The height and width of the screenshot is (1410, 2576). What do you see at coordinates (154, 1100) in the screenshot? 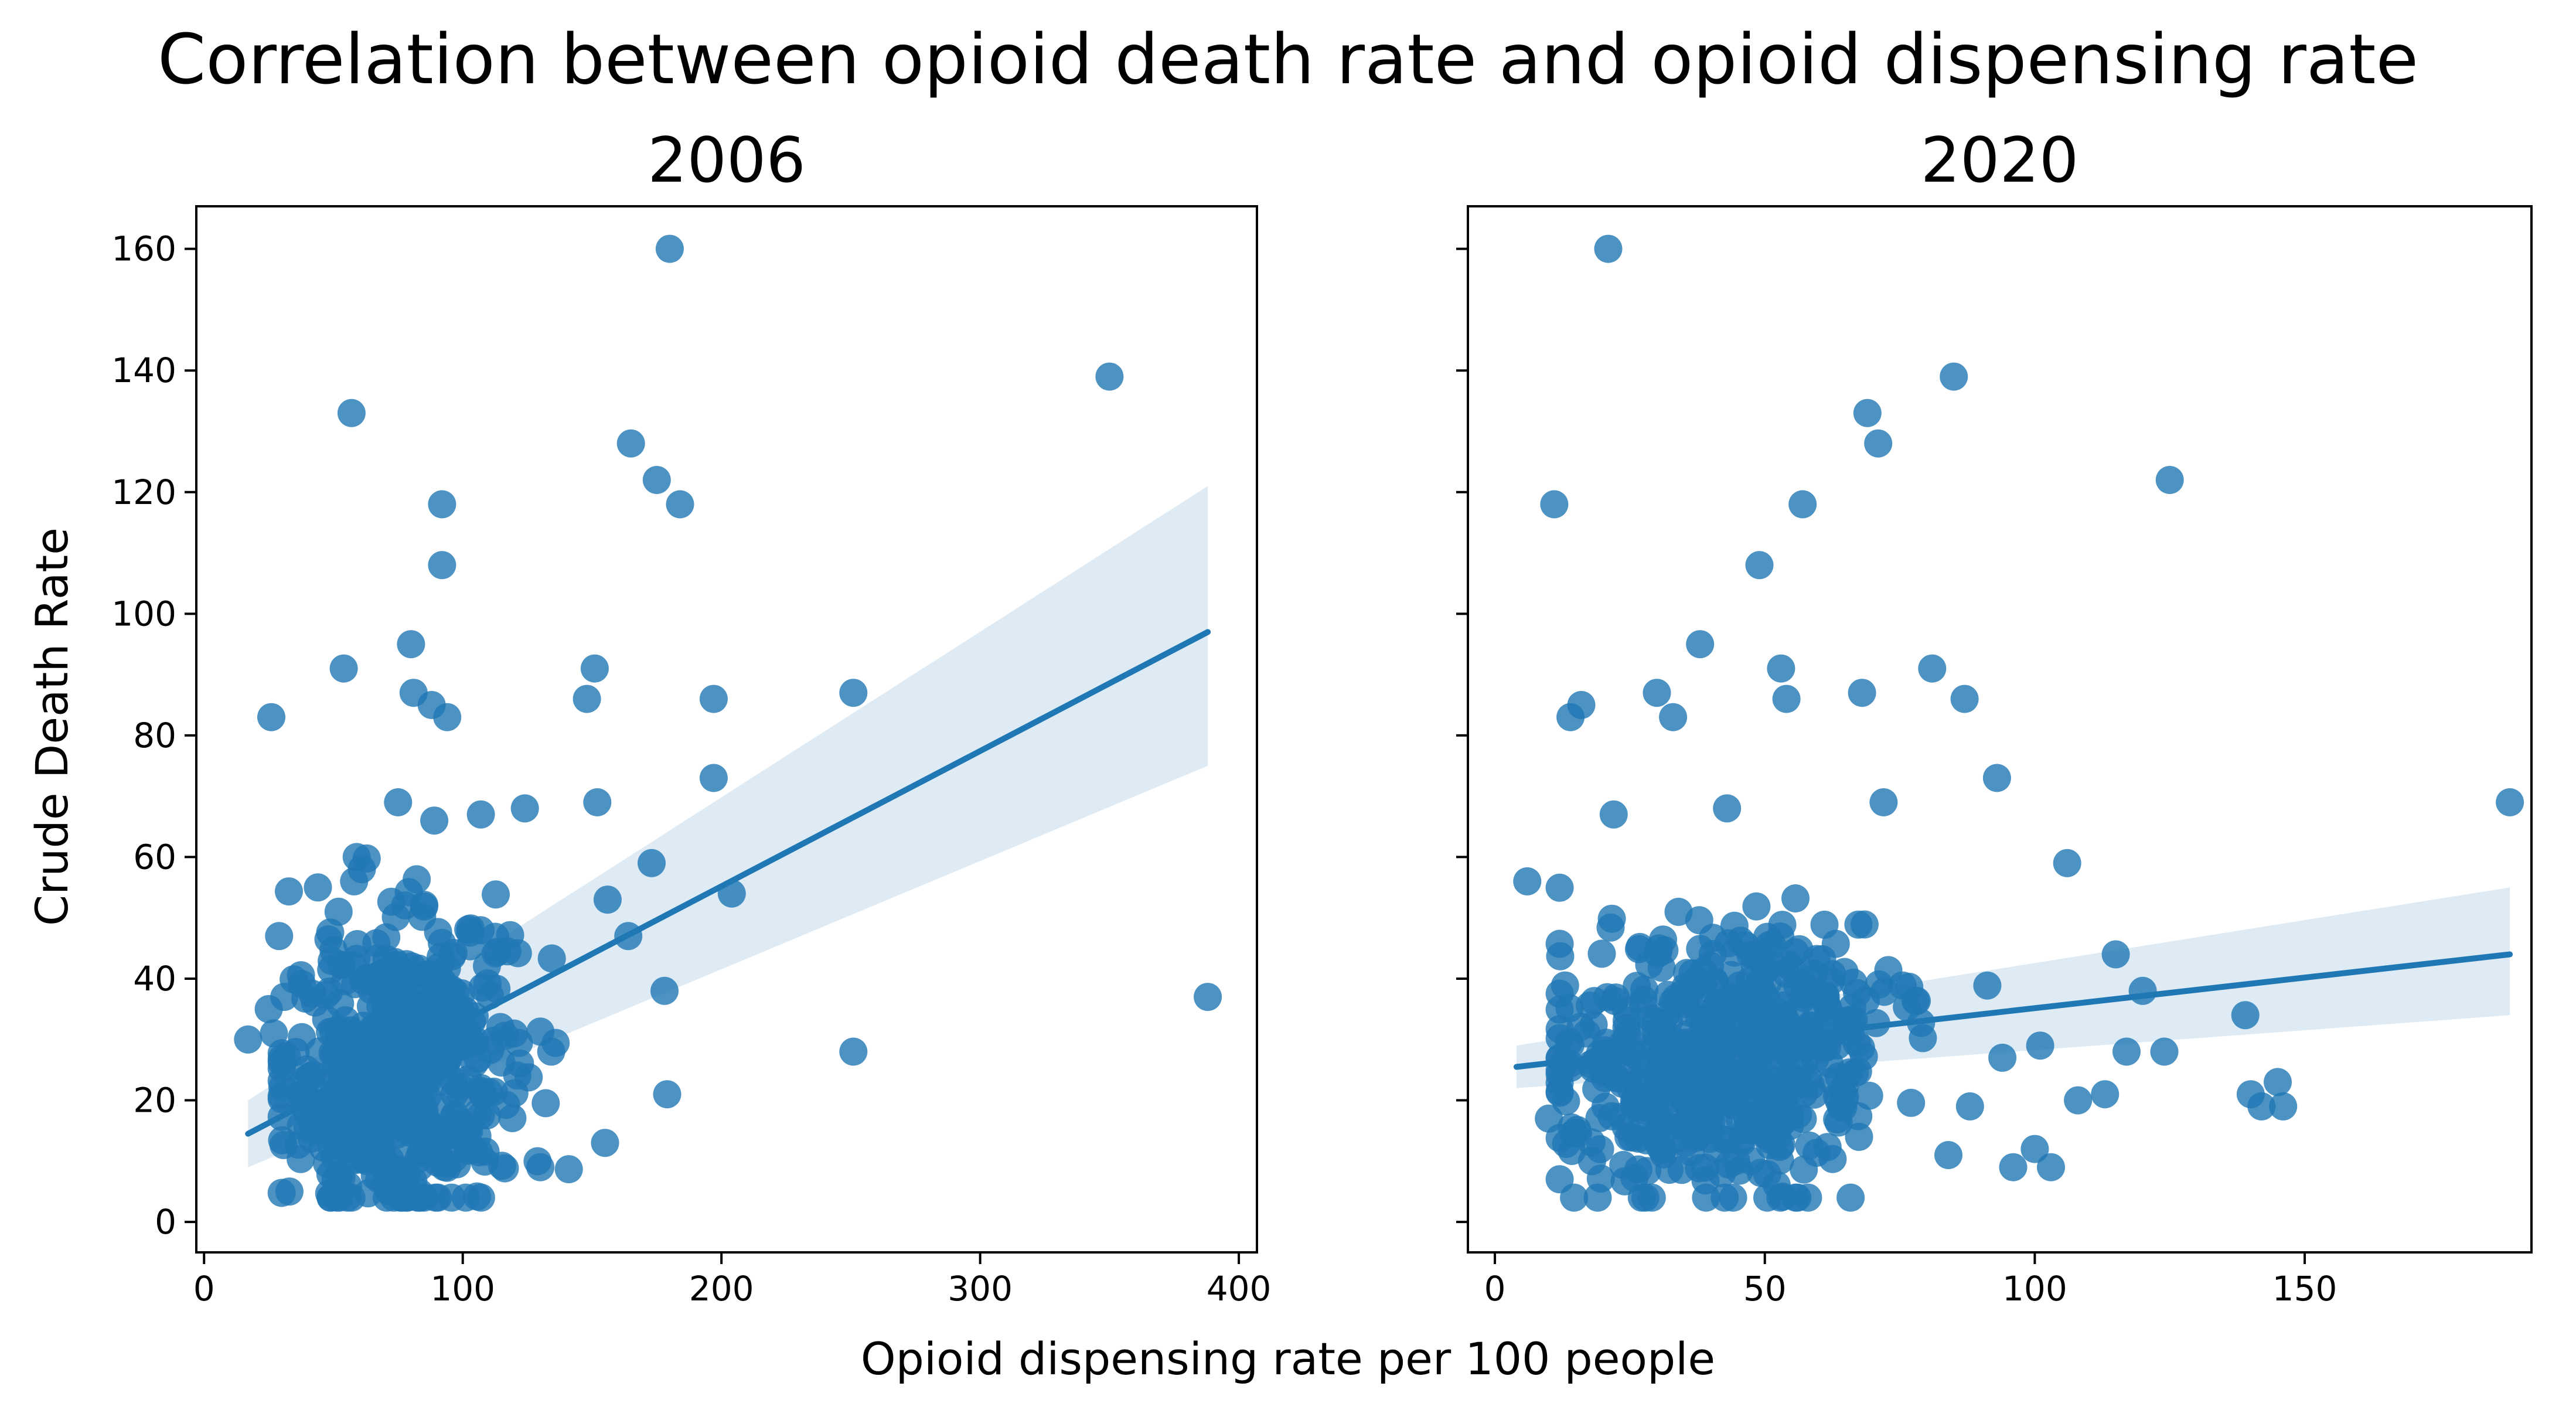
I see `y-tick-label: 20` at bounding box center [154, 1100].